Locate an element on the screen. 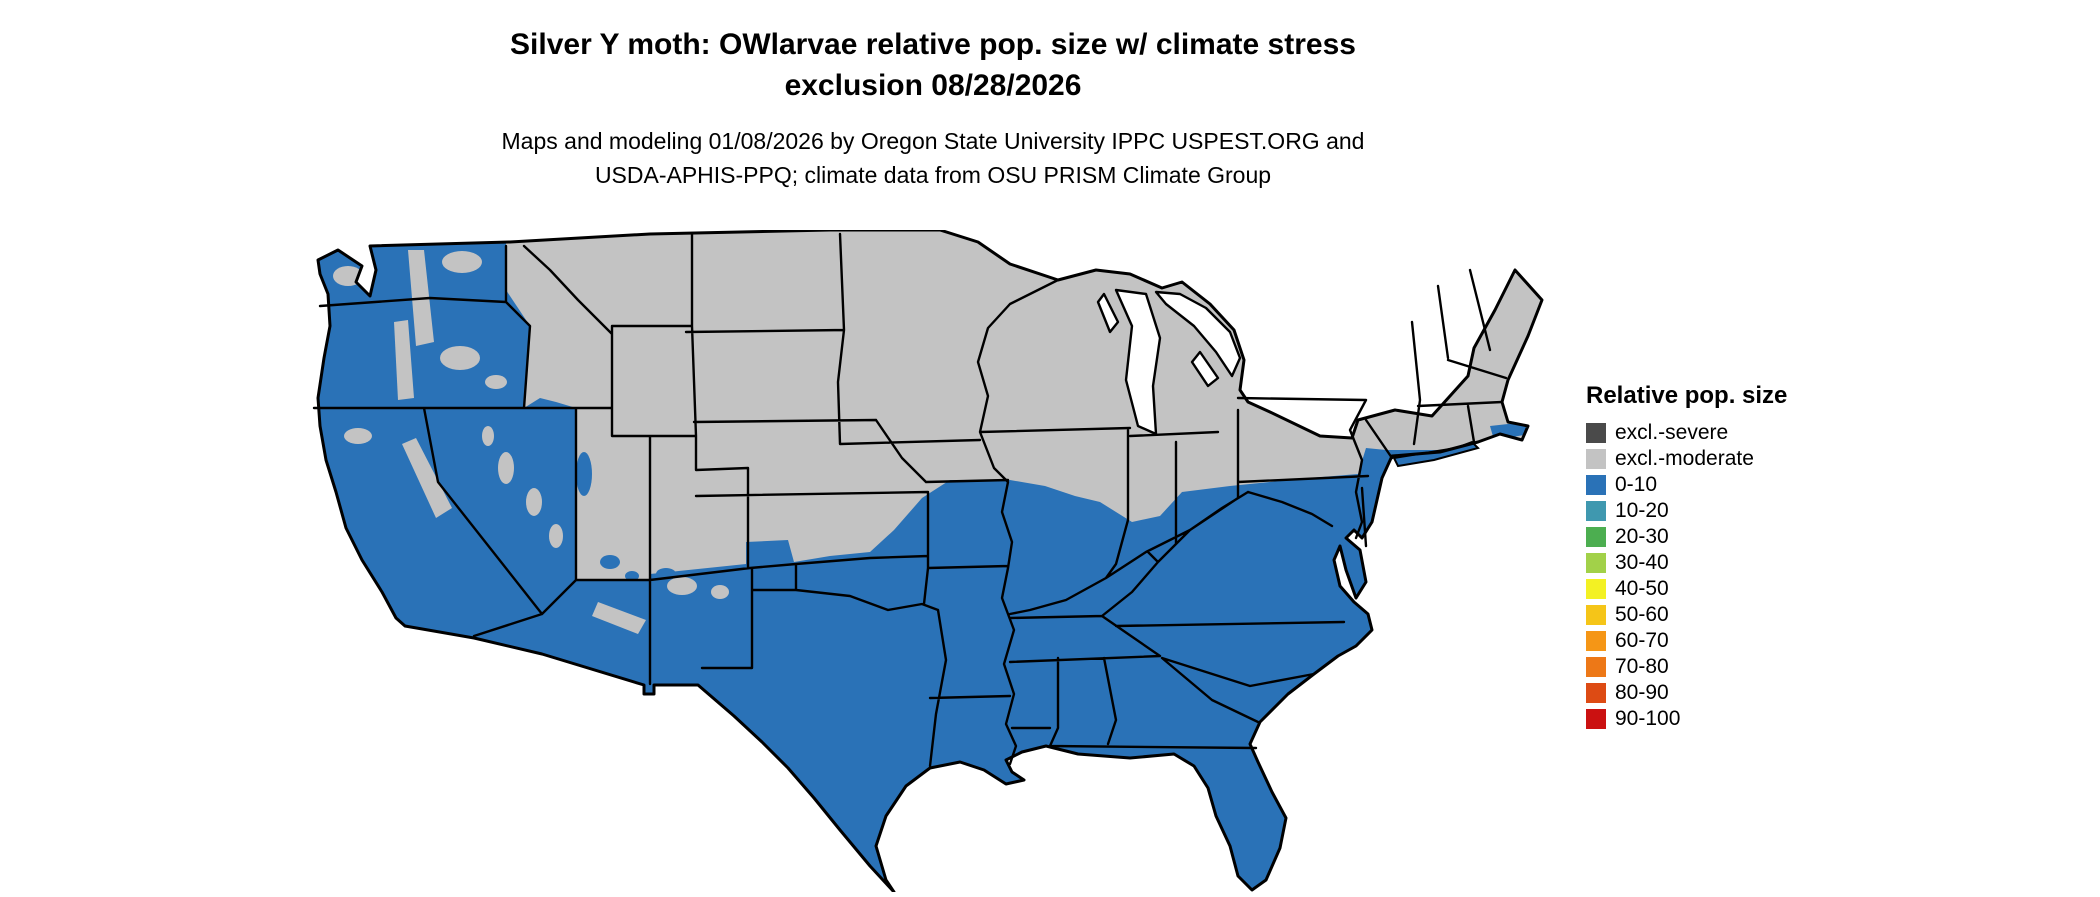  legend-label: 60-70 is located at coordinates (1642, 640).